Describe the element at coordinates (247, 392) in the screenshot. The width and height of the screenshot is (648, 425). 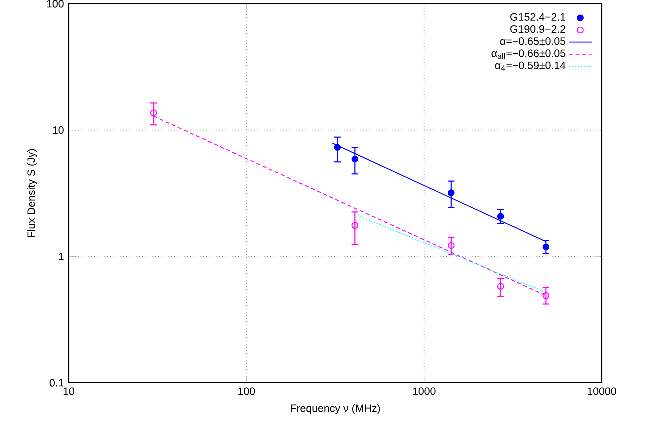
I see `x-tick-label: 100` at that location.